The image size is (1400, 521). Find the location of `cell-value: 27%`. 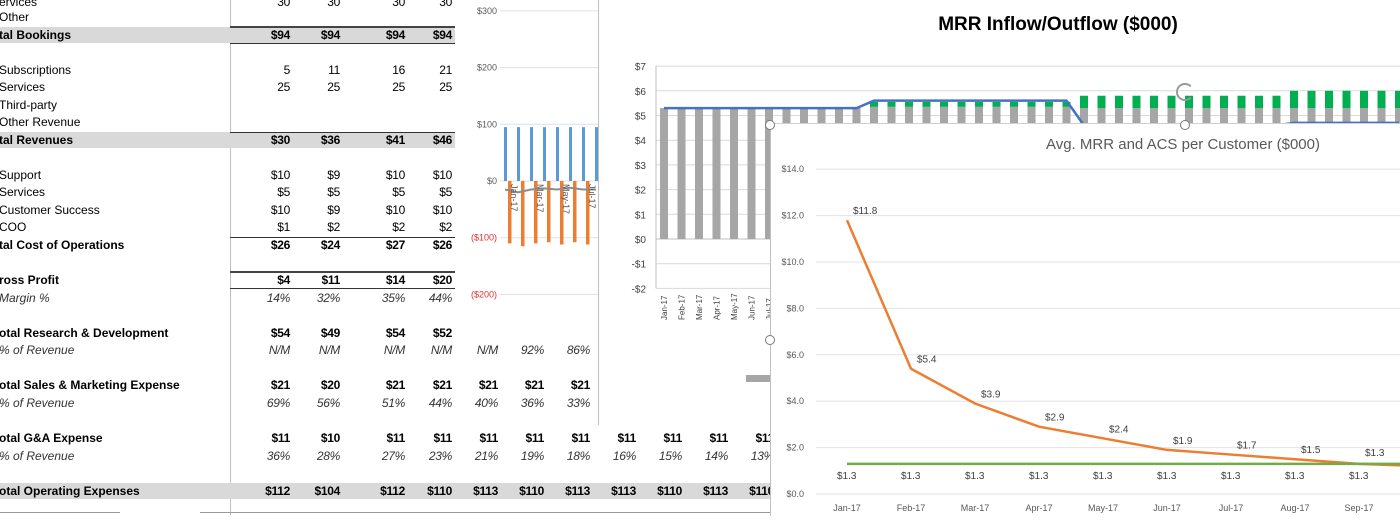

cell-value: 27% is located at coordinates (393, 456).